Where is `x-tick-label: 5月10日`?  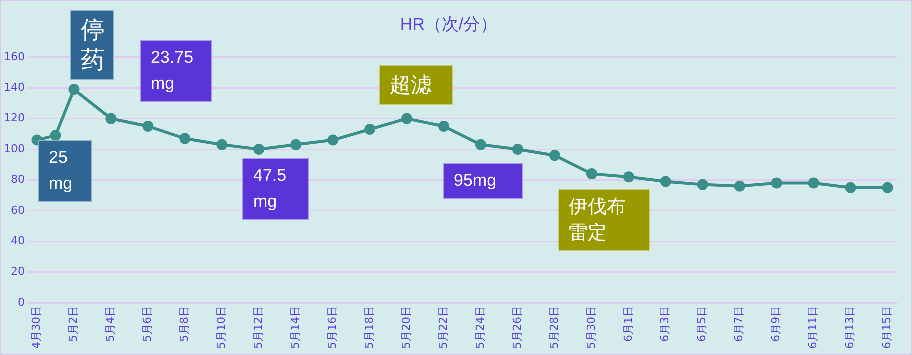
x-tick-label: 5月10日 is located at coordinates (221, 328).